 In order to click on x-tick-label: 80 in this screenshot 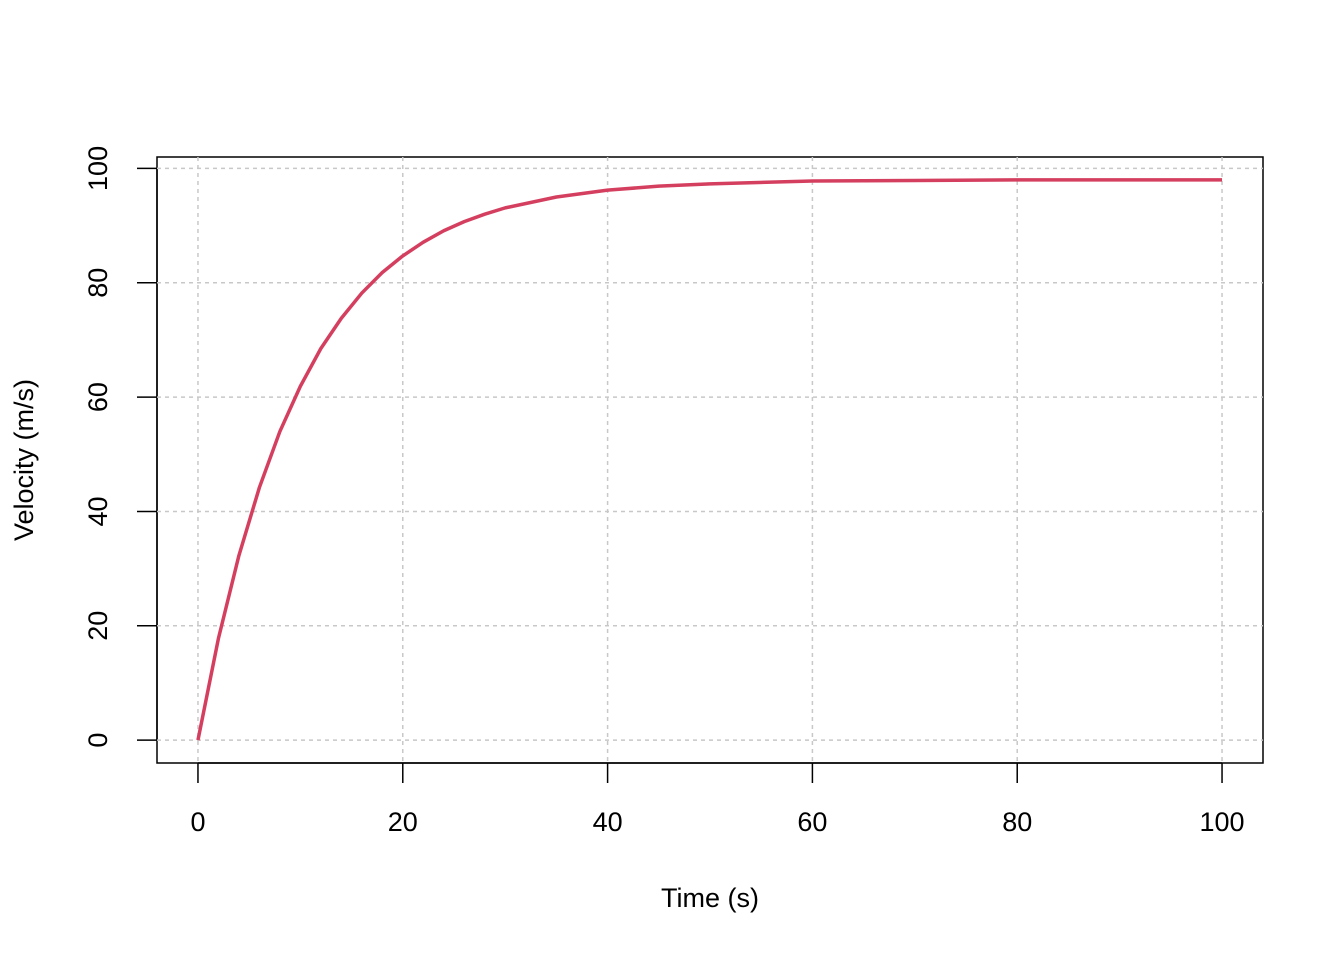, I will do `click(1017, 822)`.